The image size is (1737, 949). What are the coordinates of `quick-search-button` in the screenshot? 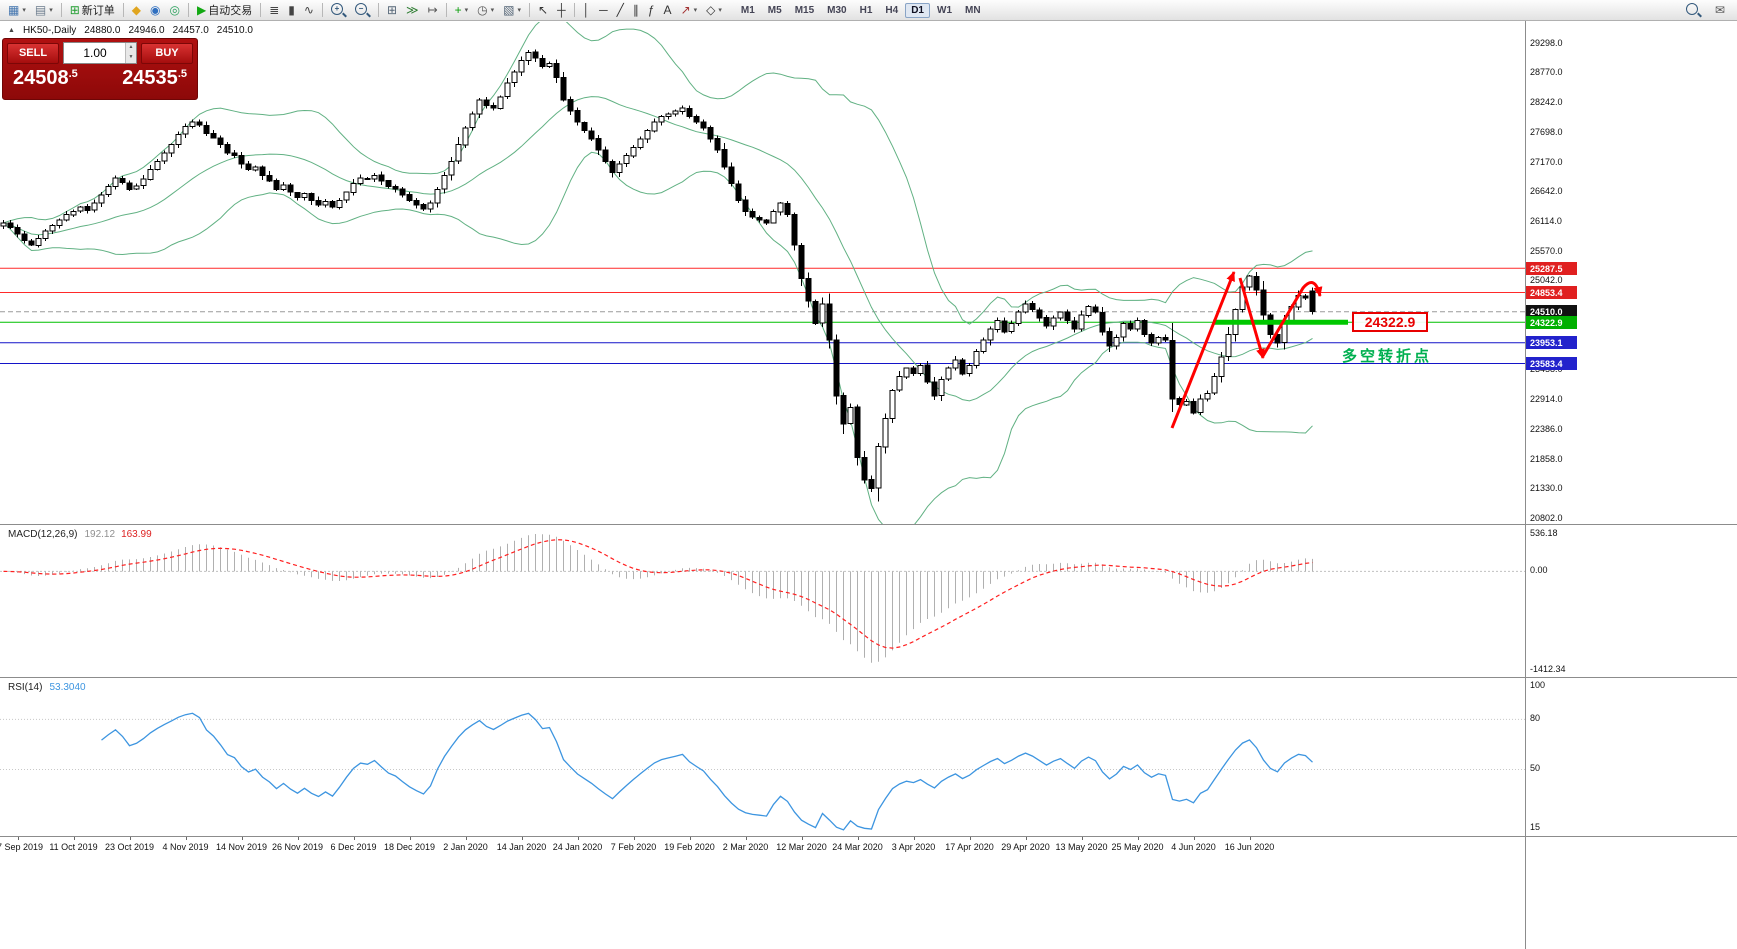 It's located at (1693, 10).